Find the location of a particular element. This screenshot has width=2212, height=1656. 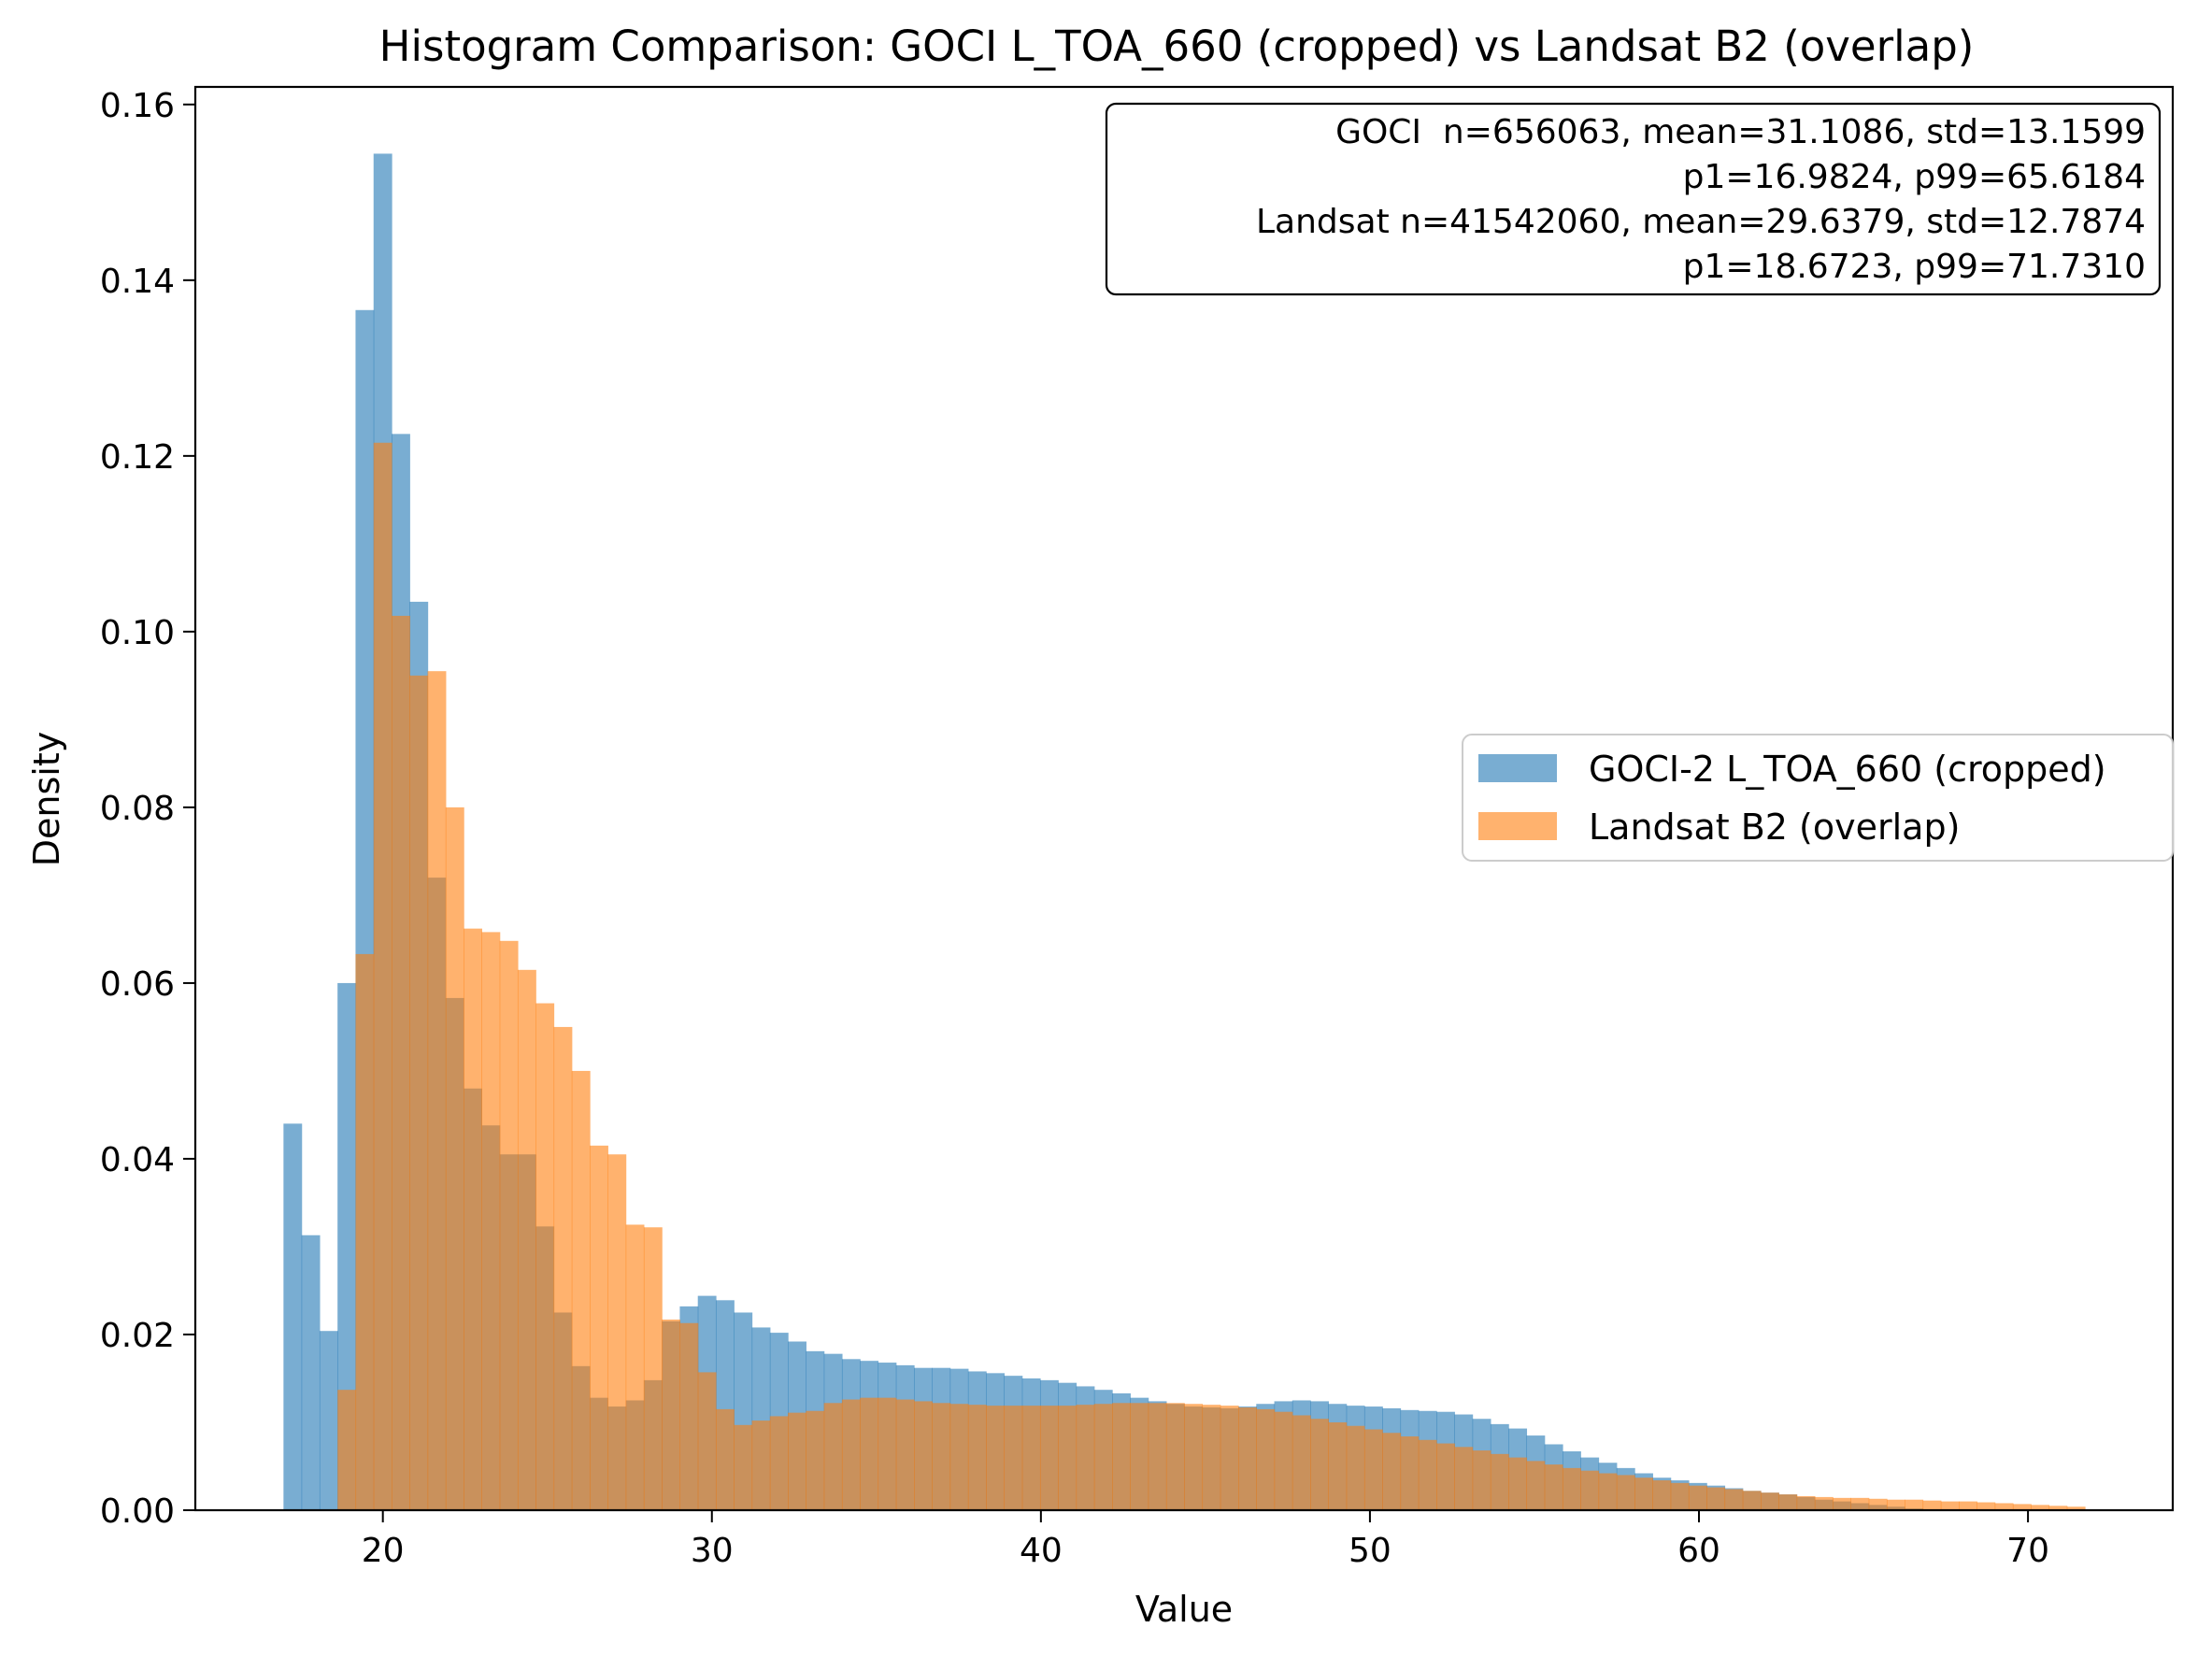

x-tick-label: 30 is located at coordinates (712, 1551).